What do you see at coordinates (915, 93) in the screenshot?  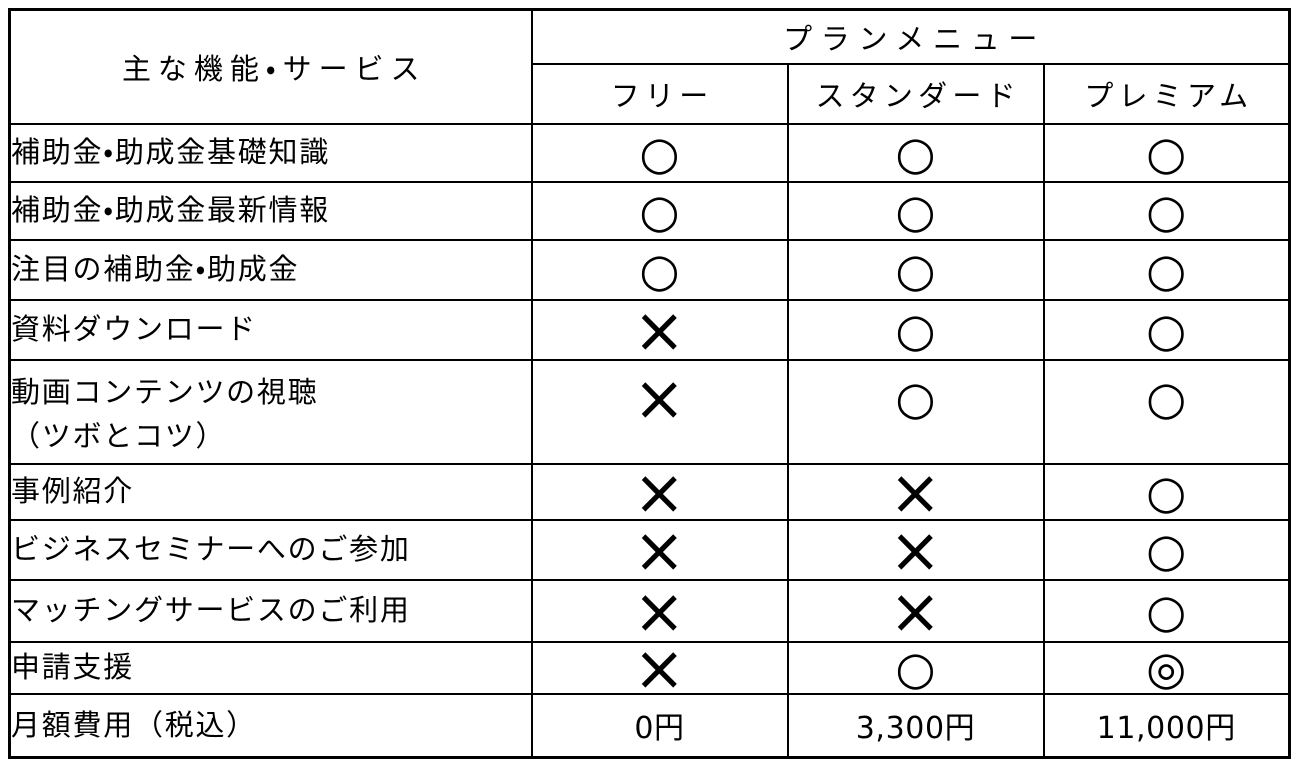 I see `plan-header-standard: スタンダード` at bounding box center [915, 93].